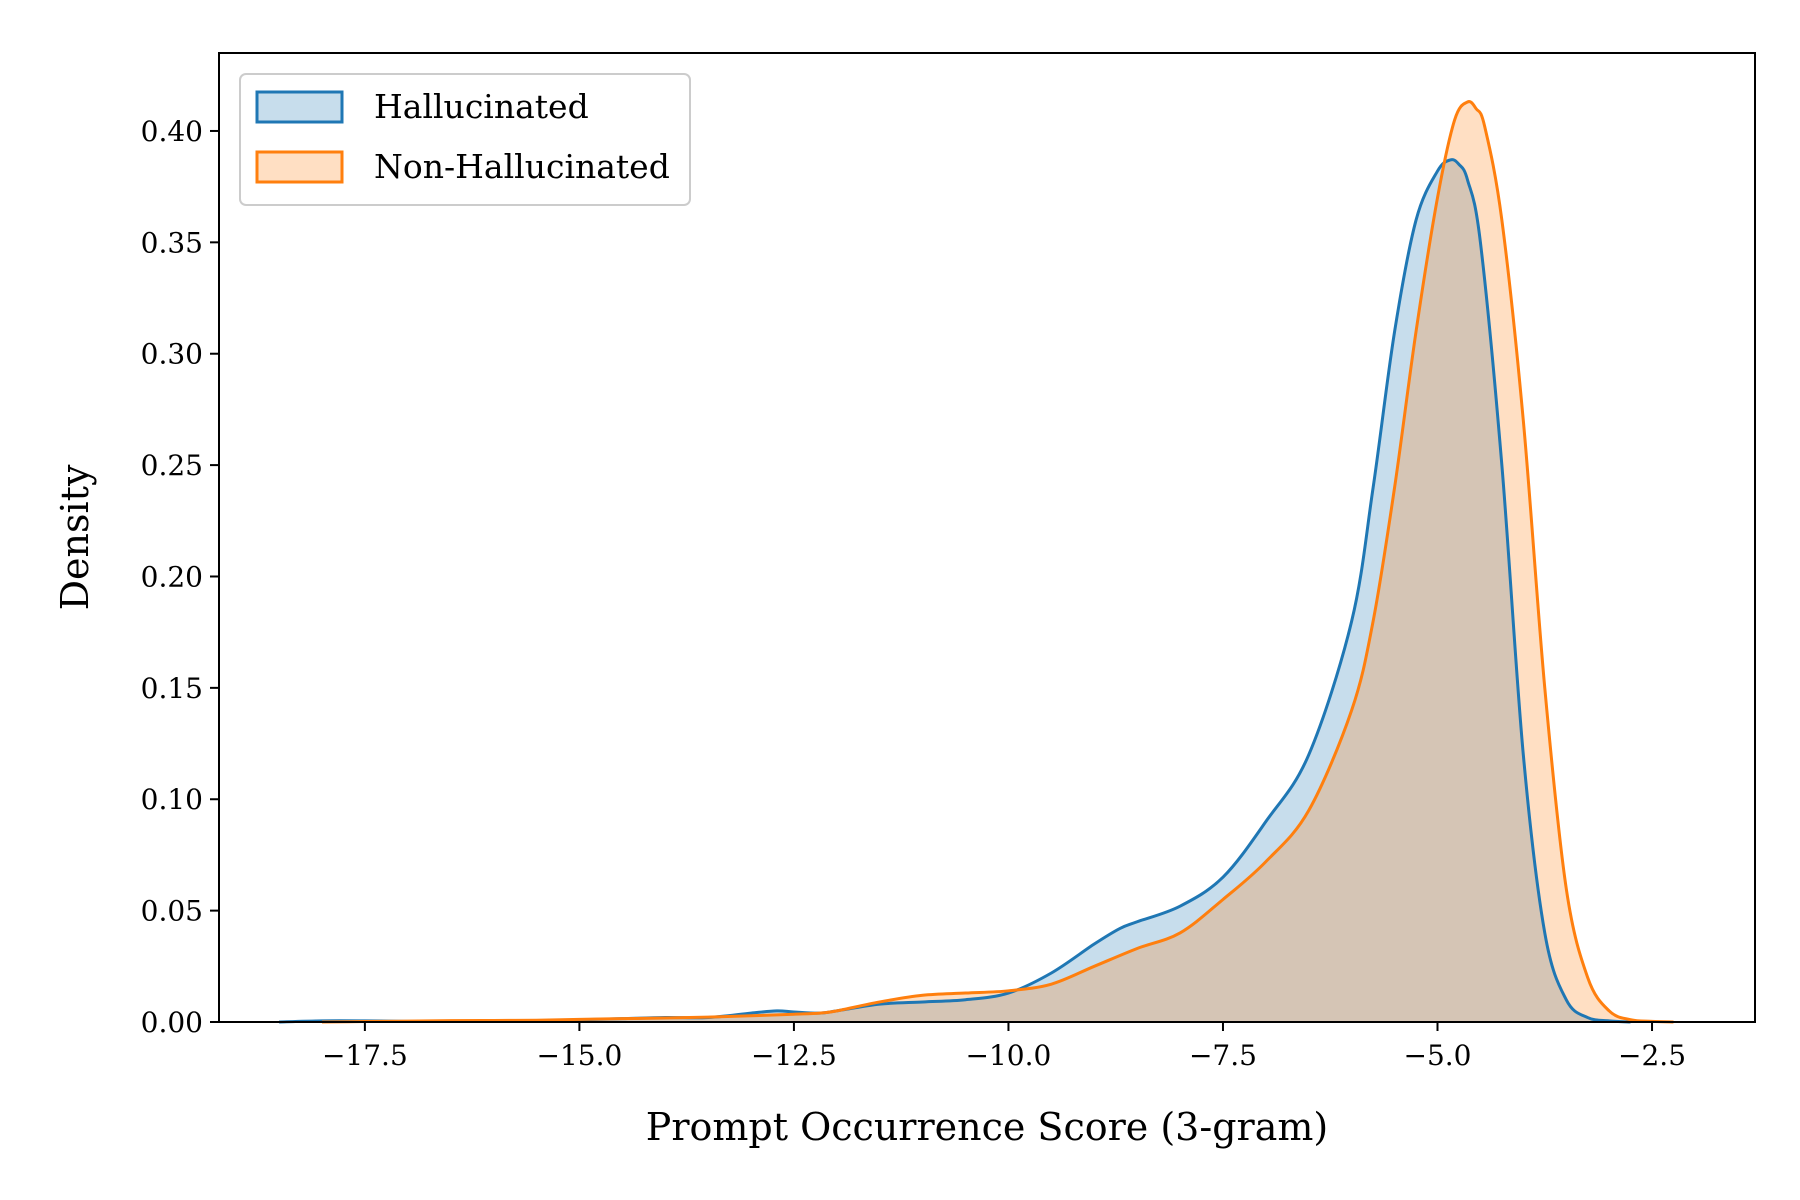 The width and height of the screenshot is (1800, 1200). I want to click on y-tick-label: 0.10, so click(172, 799).